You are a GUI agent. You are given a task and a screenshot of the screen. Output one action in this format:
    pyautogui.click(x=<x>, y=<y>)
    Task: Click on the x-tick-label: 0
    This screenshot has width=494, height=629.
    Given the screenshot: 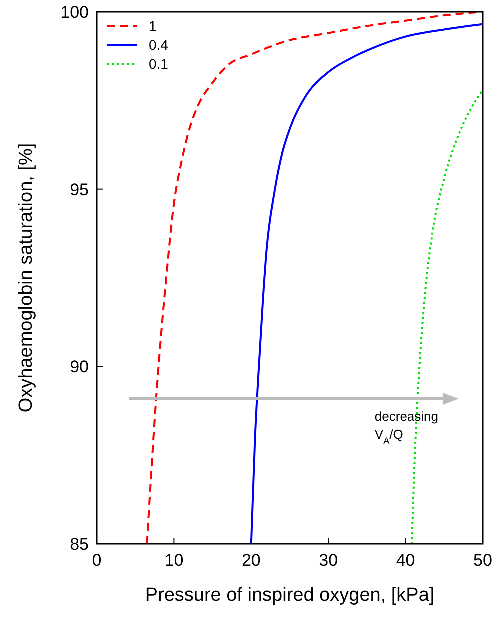 What is the action you would take?
    pyautogui.click(x=97, y=560)
    